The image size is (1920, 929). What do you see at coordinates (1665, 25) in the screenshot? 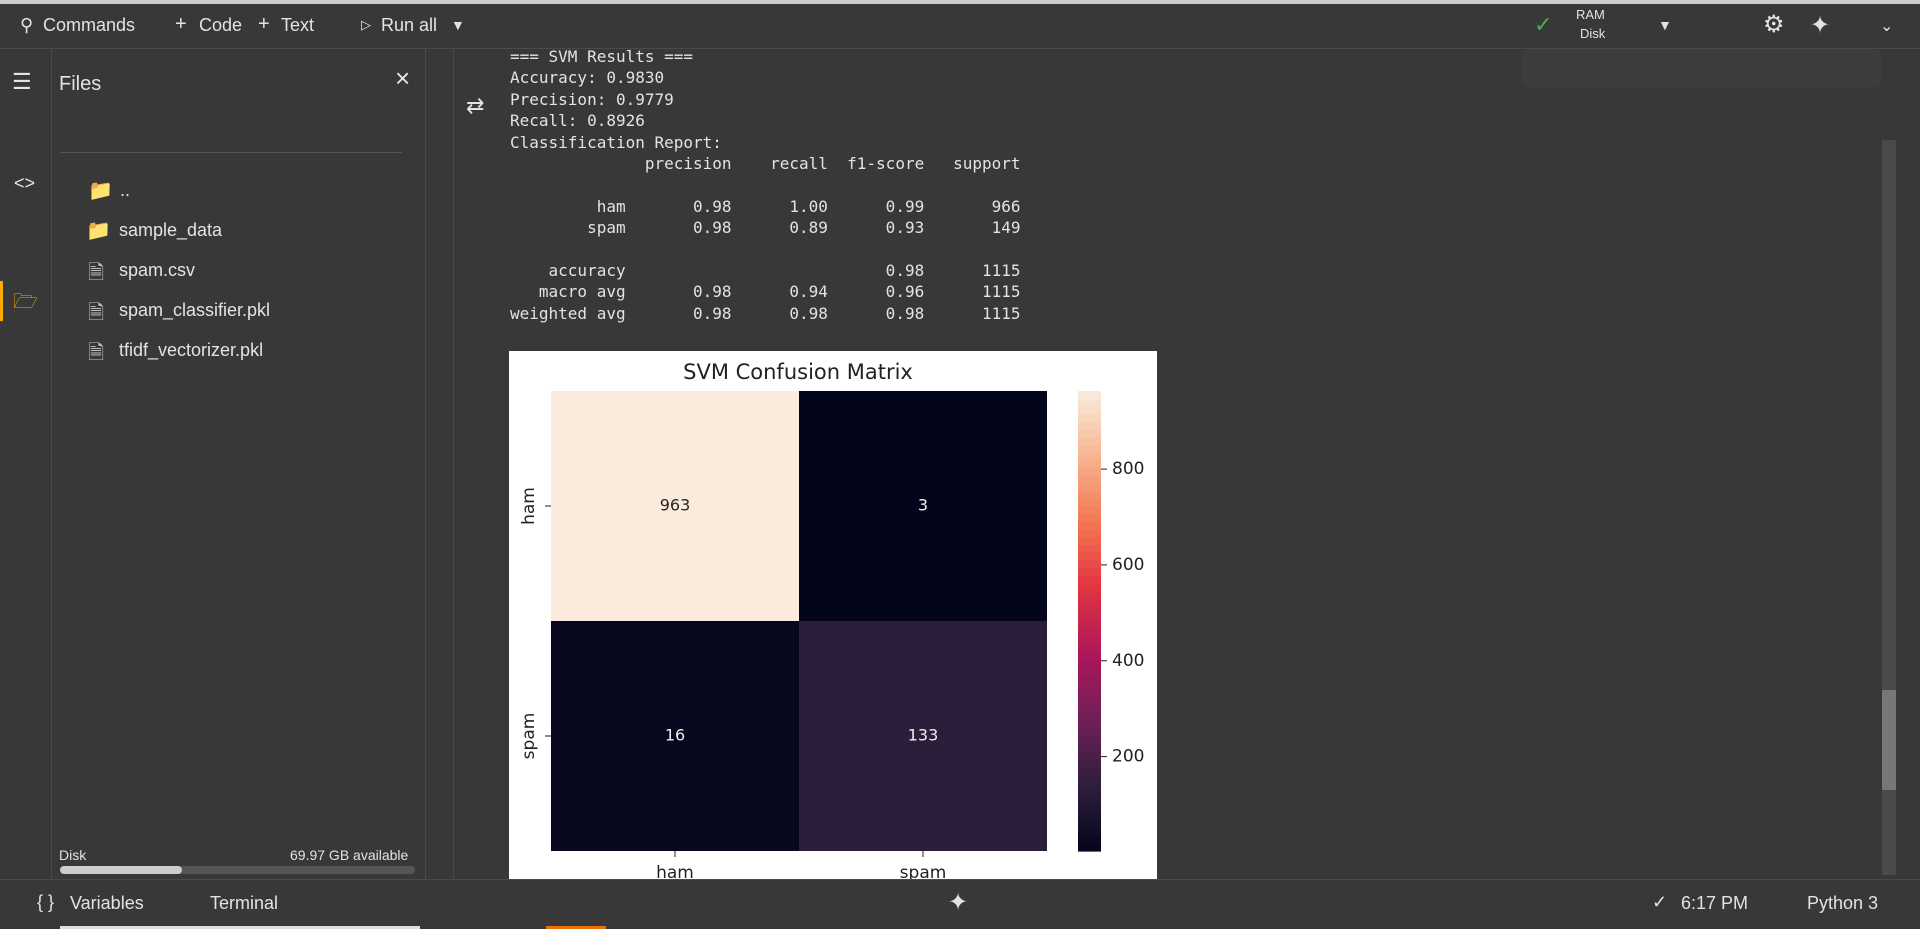
I see `resources-menu: ▼` at bounding box center [1665, 25].